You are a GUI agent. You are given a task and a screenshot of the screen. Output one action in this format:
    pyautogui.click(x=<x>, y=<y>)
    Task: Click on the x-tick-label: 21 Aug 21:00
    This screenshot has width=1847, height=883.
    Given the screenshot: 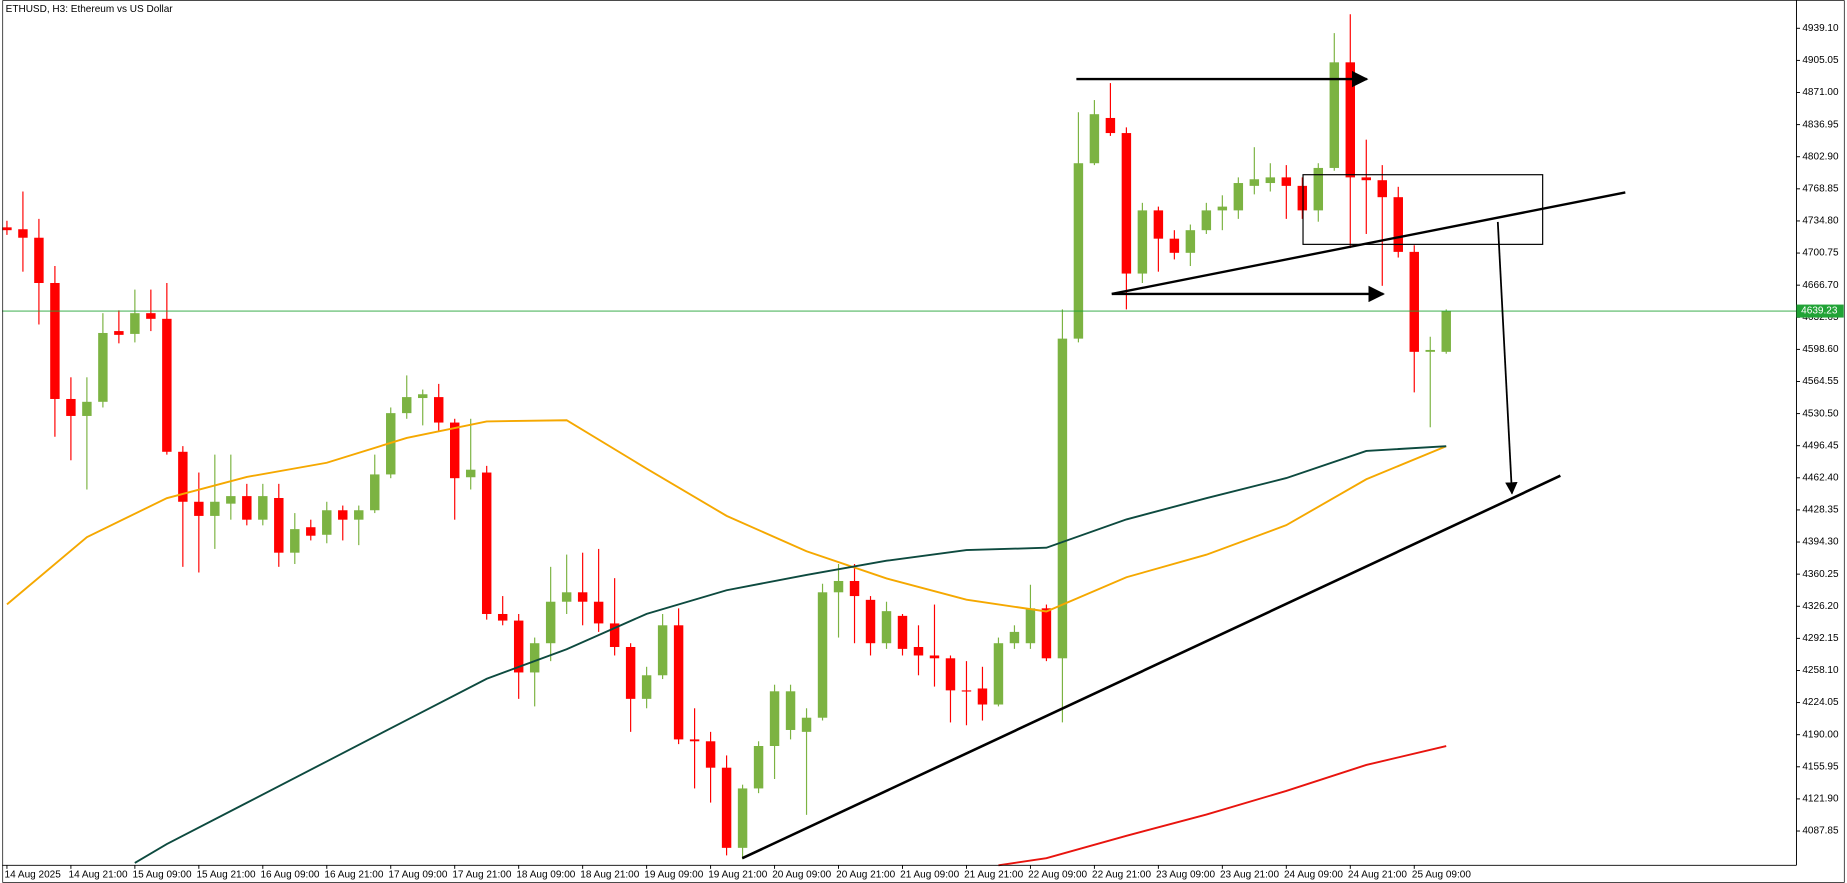 What is the action you would take?
    pyautogui.click(x=993, y=874)
    